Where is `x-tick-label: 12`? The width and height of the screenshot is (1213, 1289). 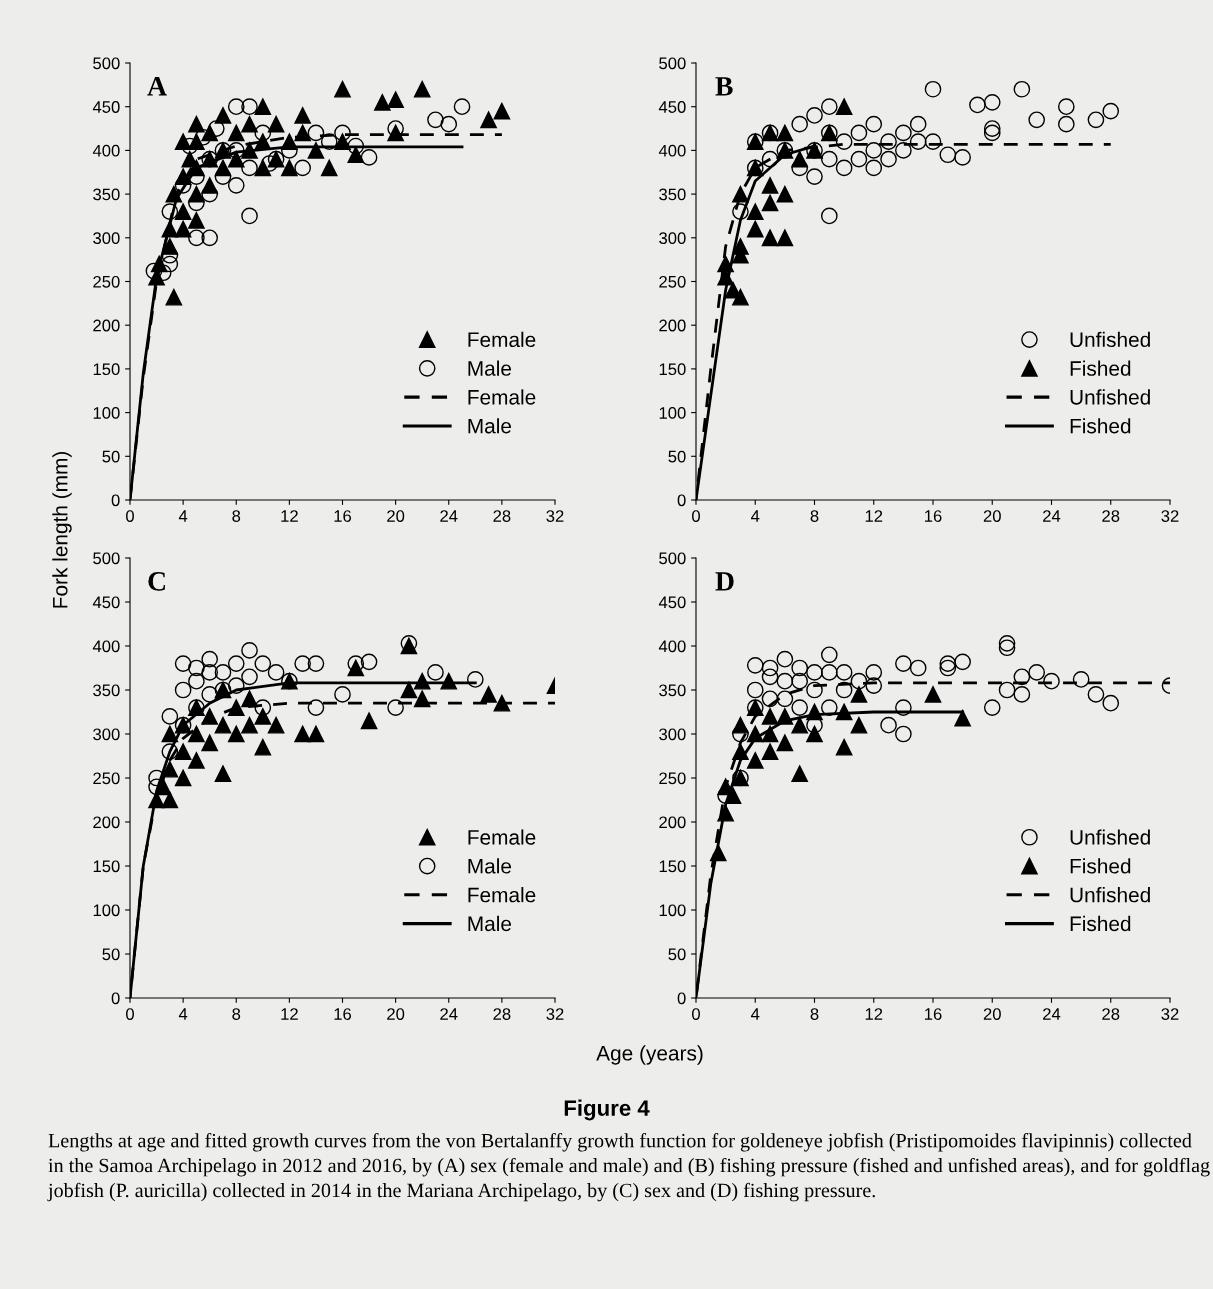
x-tick-label: 12 is located at coordinates (289, 516).